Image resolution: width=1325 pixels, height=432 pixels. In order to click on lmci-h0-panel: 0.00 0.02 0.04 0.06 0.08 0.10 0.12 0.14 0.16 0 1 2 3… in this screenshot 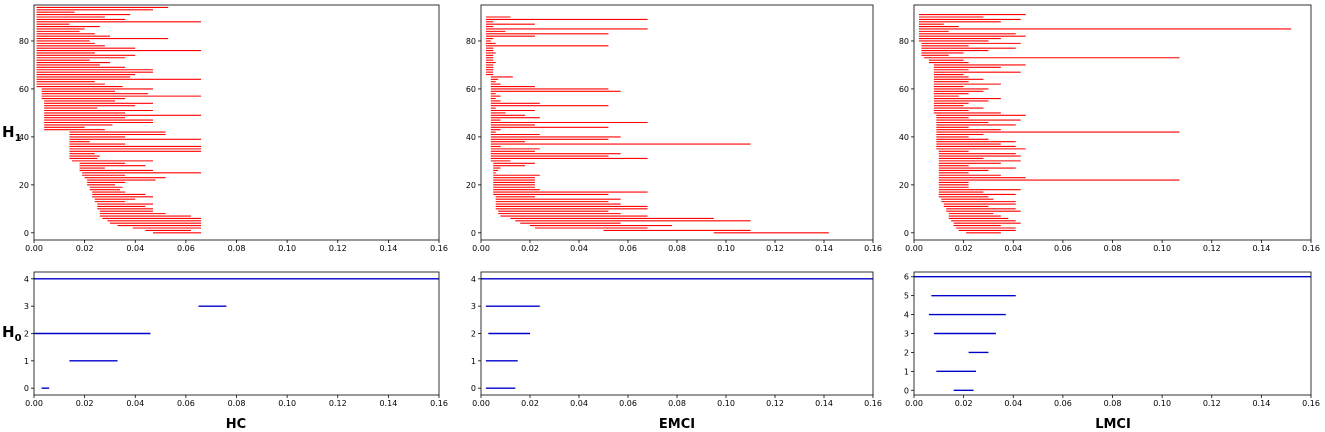, I will do `click(1112, 339)`.